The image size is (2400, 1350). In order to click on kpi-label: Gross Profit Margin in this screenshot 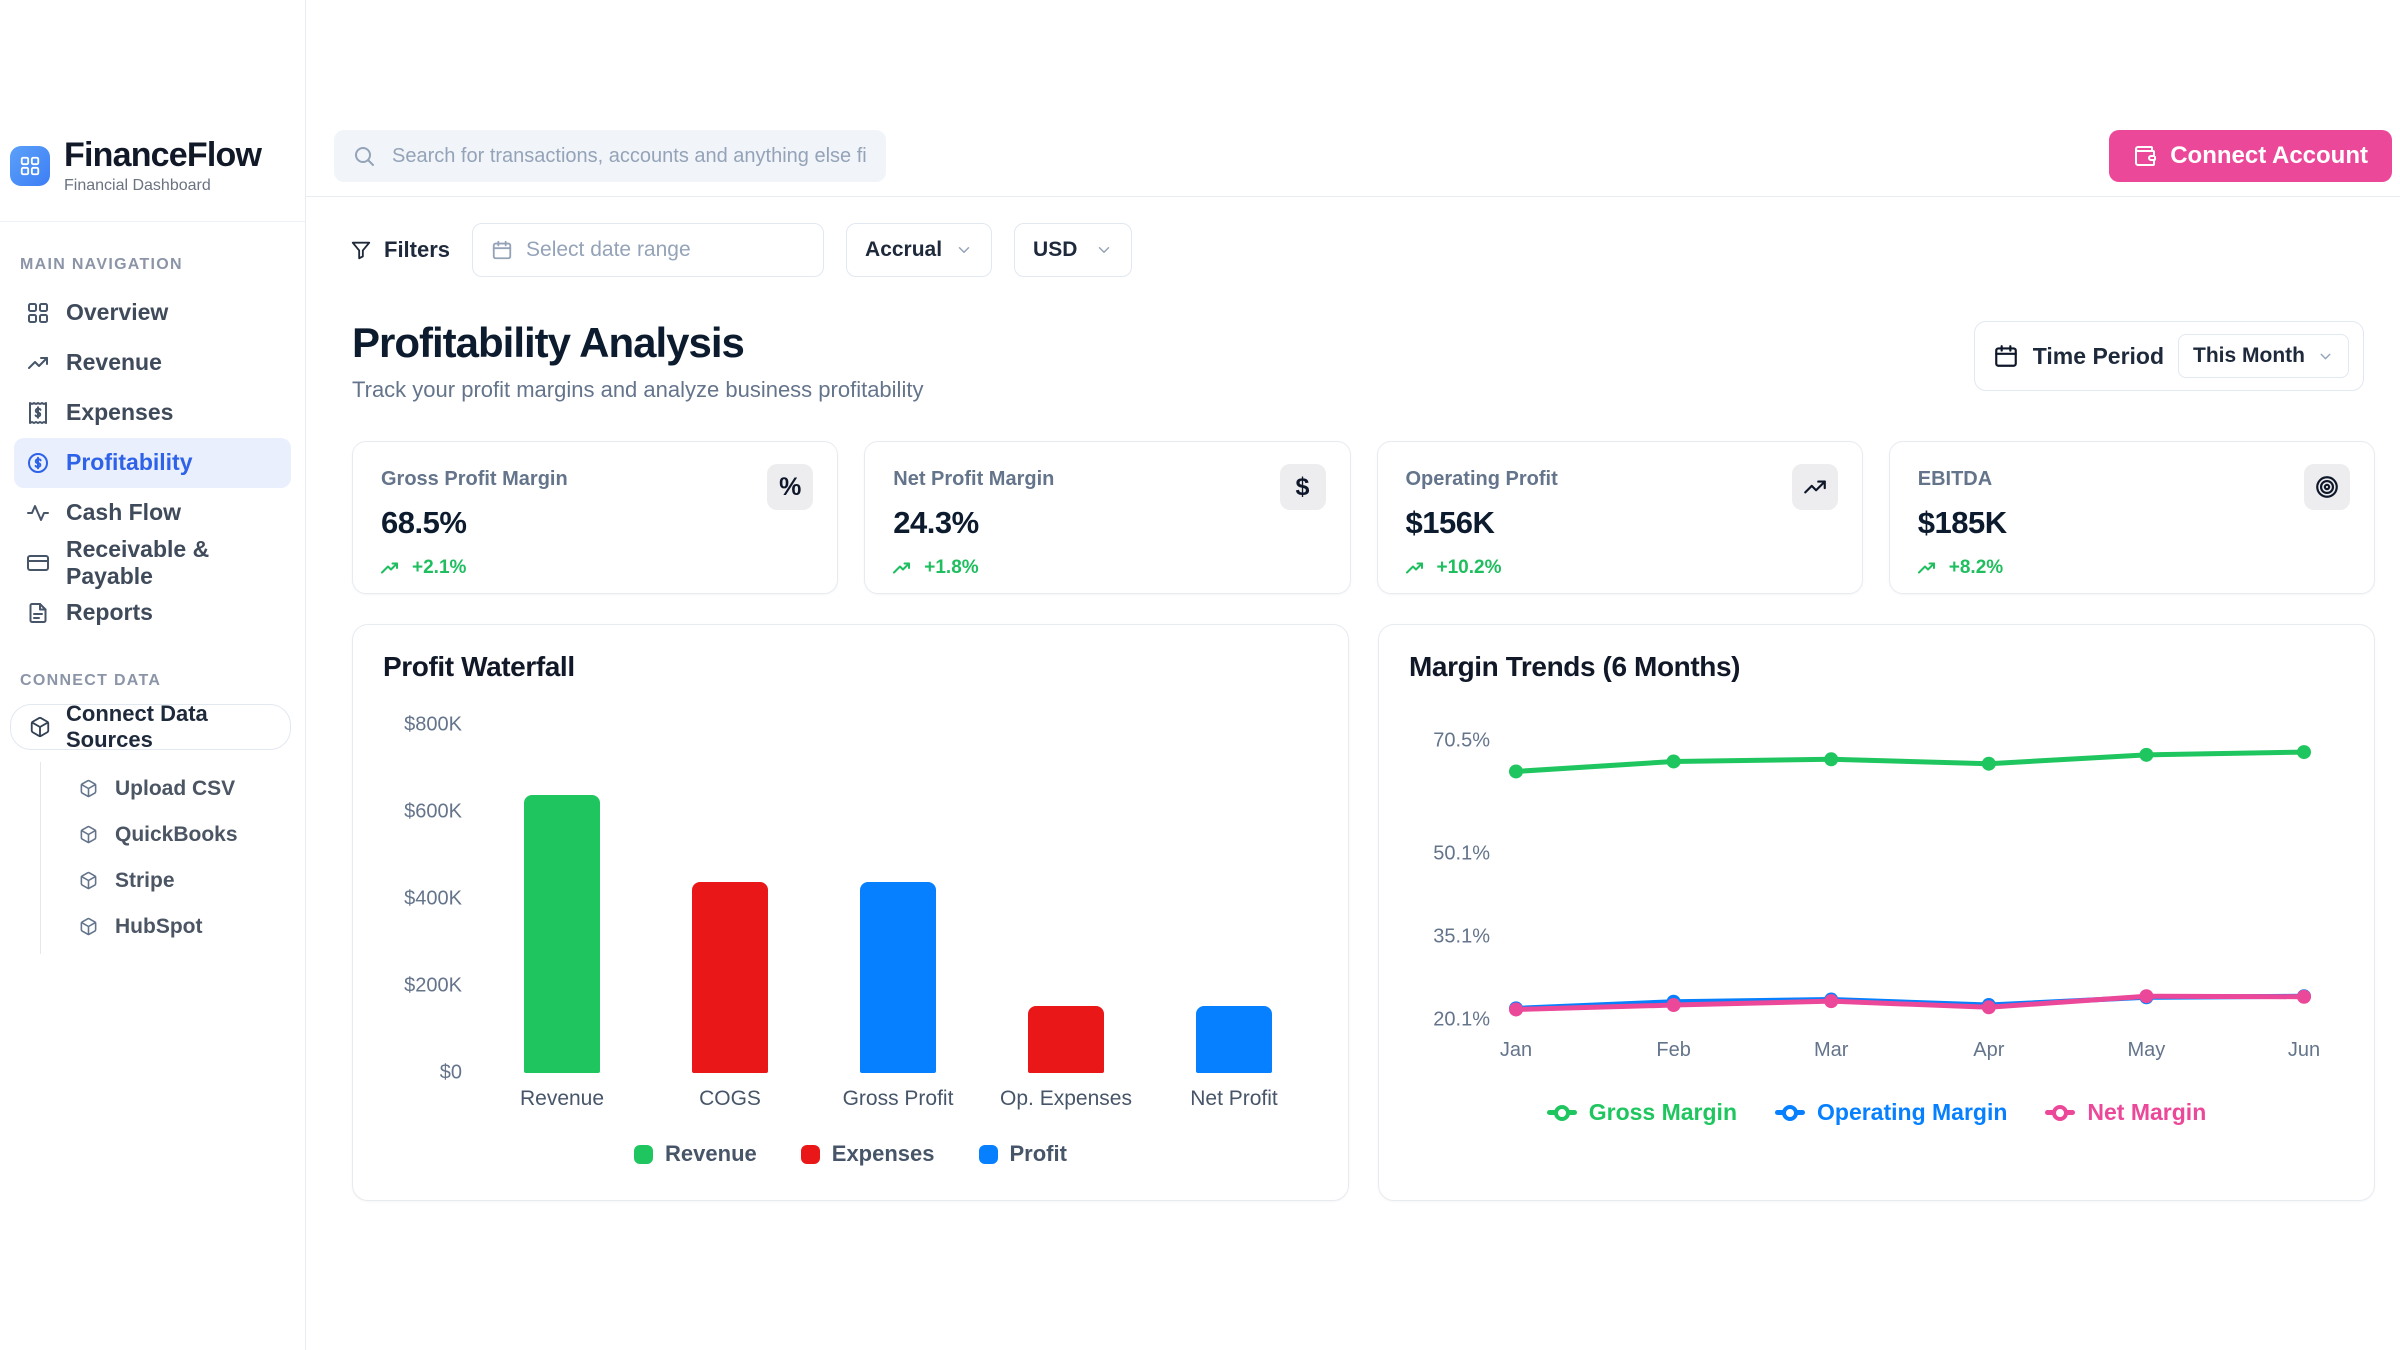, I will do `click(474, 479)`.